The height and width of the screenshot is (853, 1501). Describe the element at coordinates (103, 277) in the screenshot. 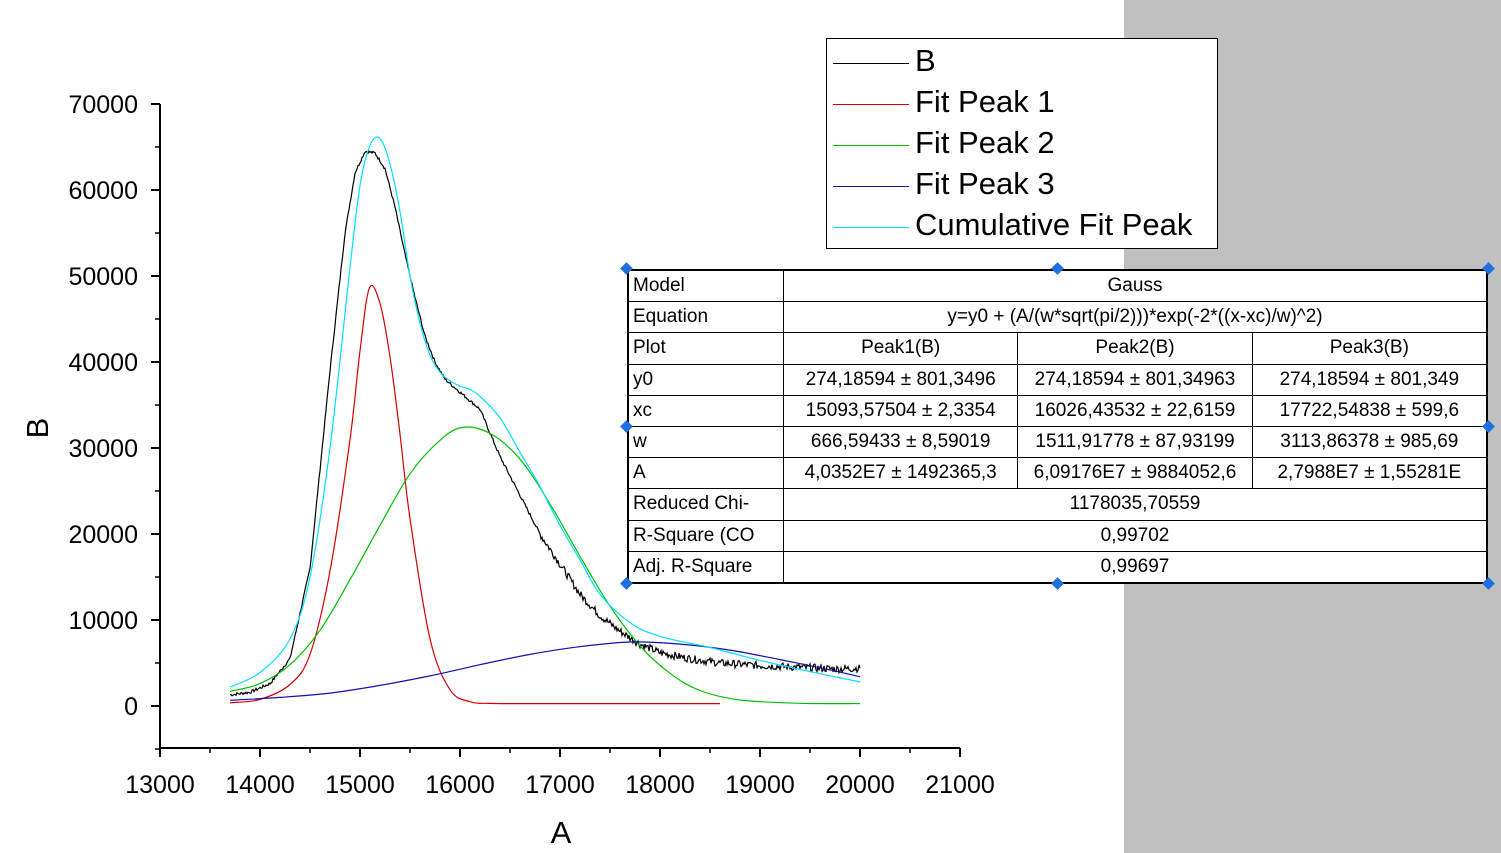

I see `y-tick-label: 50000` at that location.